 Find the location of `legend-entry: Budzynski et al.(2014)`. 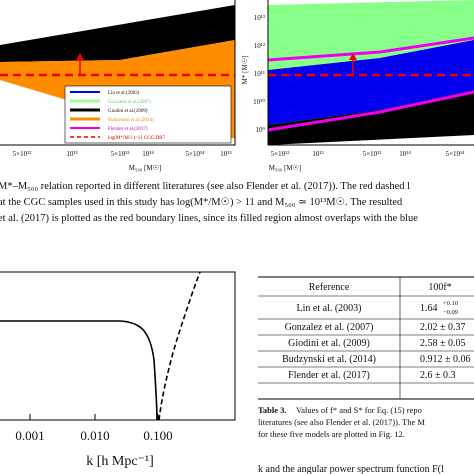

legend-entry: Budzynski et al.(2014) is located at coordinates (131, 120).